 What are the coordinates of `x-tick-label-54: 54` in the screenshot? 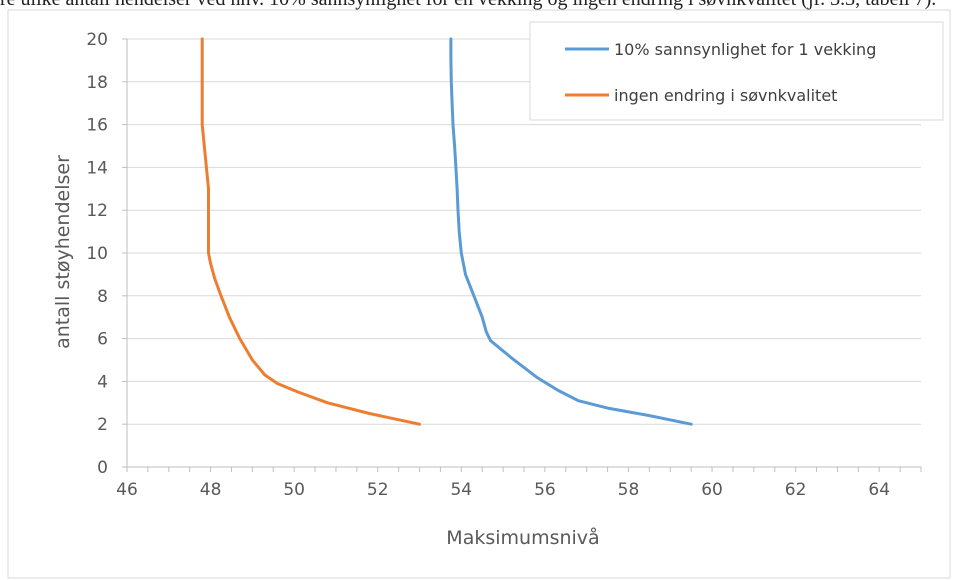 It's located at (461, 490).